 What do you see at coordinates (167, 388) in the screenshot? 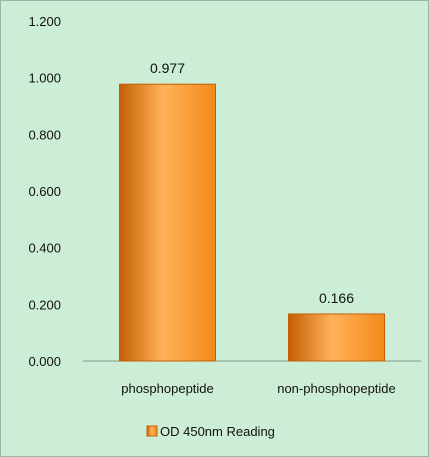
I see `x-category-label: phosphopeptide` at bounding box center [167, 388].